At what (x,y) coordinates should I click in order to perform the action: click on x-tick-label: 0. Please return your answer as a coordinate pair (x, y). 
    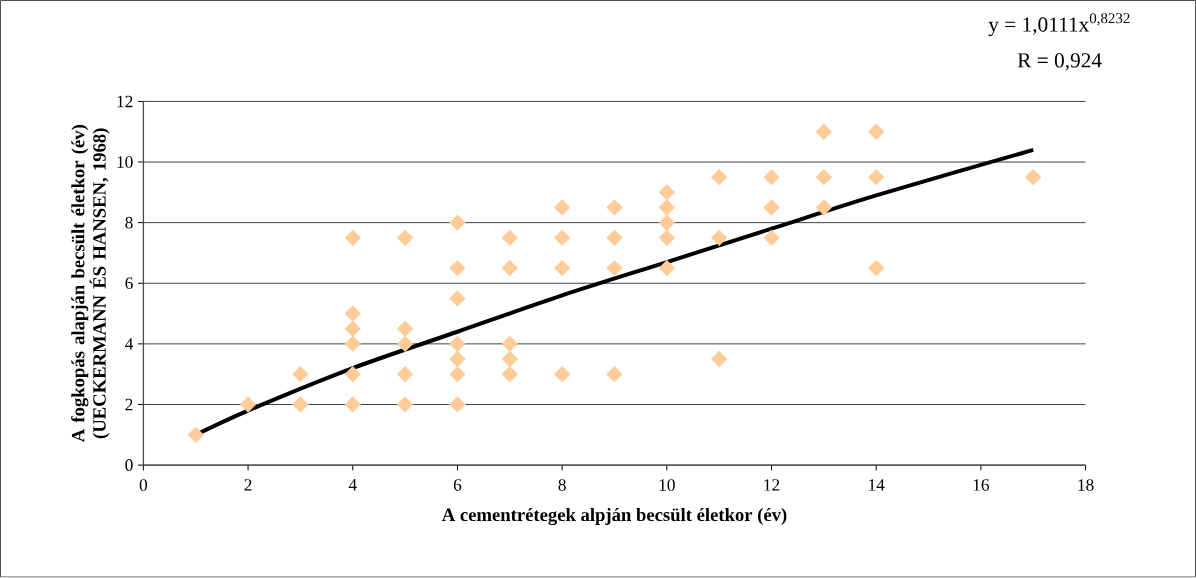
    Looking at the image, I should click on (143, 485).